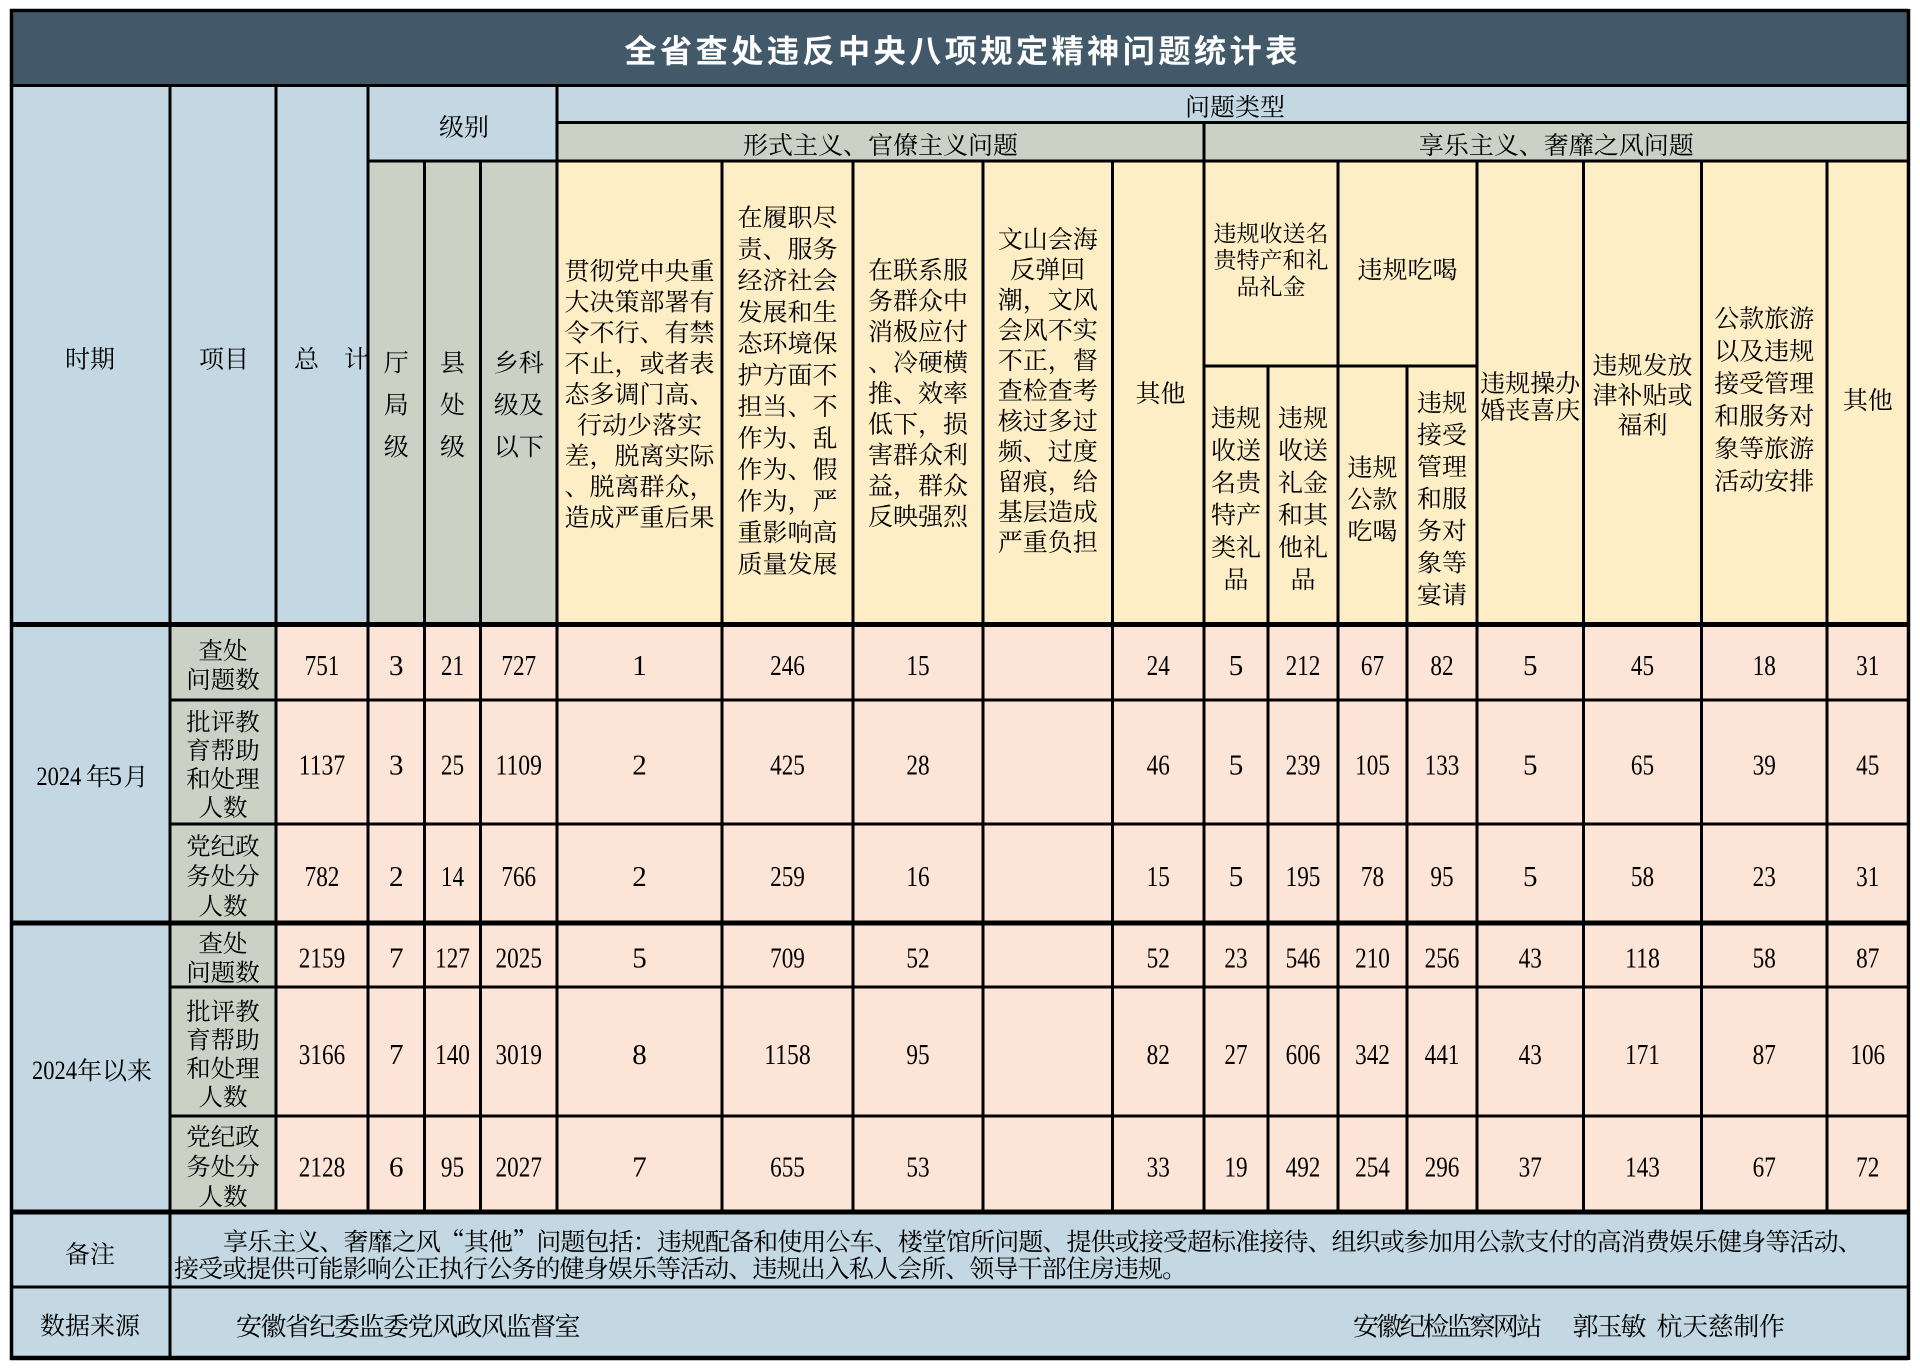 This screenshot has width=1920, height=1369. I want to click on svg-text: 1109, so click(519, 766).